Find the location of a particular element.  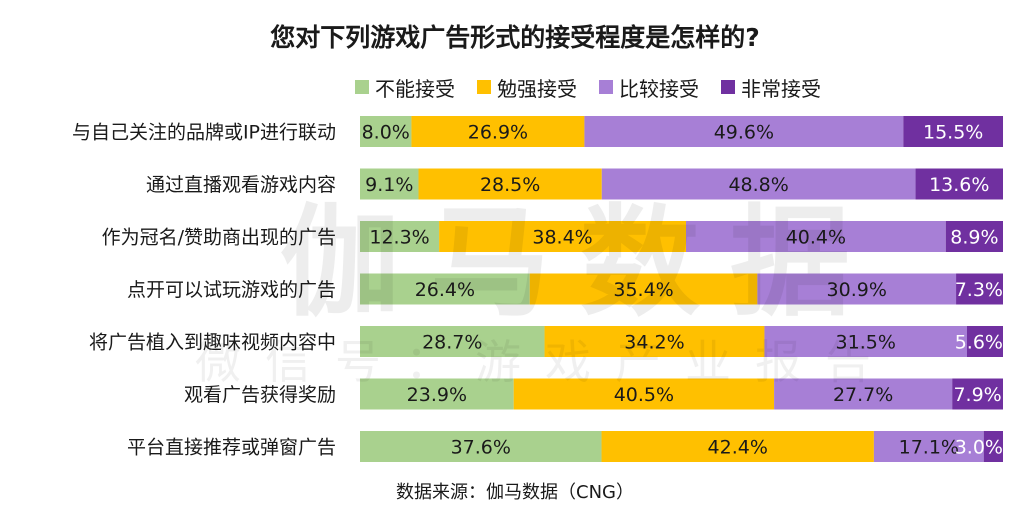

data-label: 40.4% is located at coordinates (816, 238).